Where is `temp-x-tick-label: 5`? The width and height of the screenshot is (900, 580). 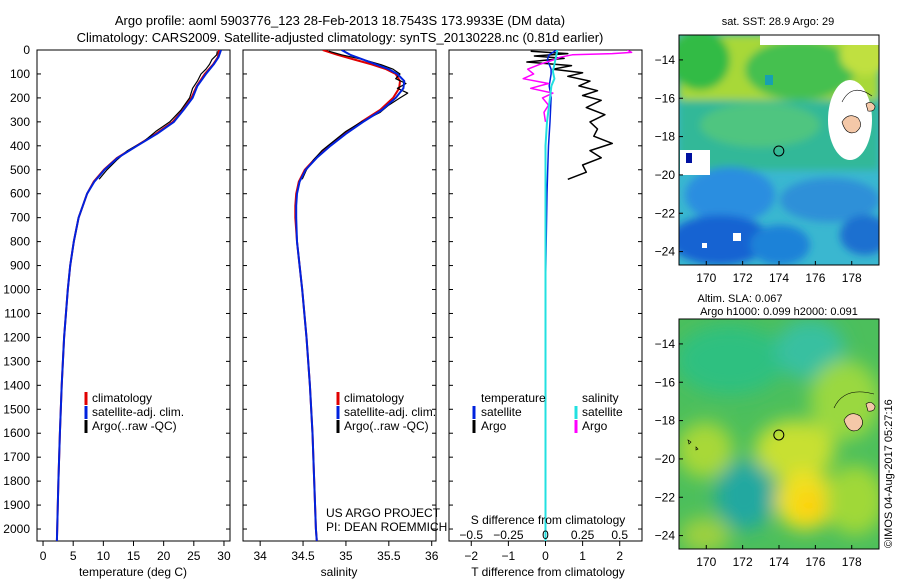 temp-x-tick-label: 5 is located at coordinates (73, 556).